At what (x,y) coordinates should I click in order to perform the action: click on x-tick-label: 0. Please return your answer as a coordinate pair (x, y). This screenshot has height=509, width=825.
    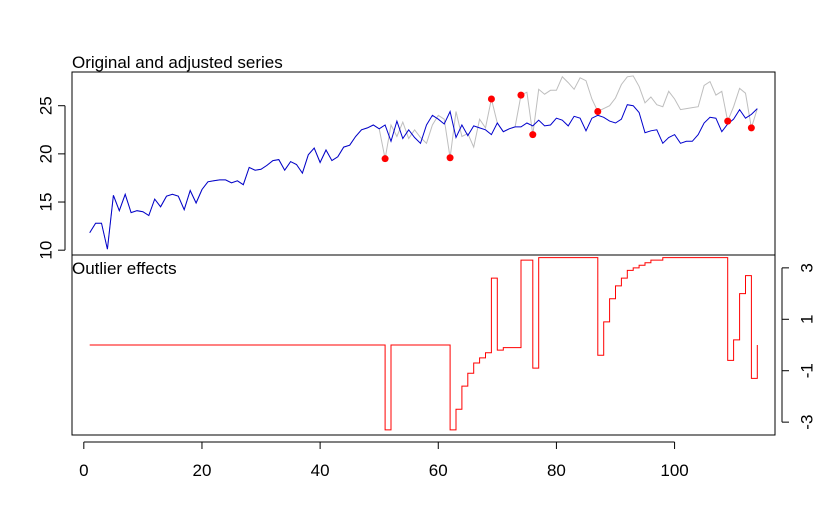
    Looking at the image, I should click on (83, 470).